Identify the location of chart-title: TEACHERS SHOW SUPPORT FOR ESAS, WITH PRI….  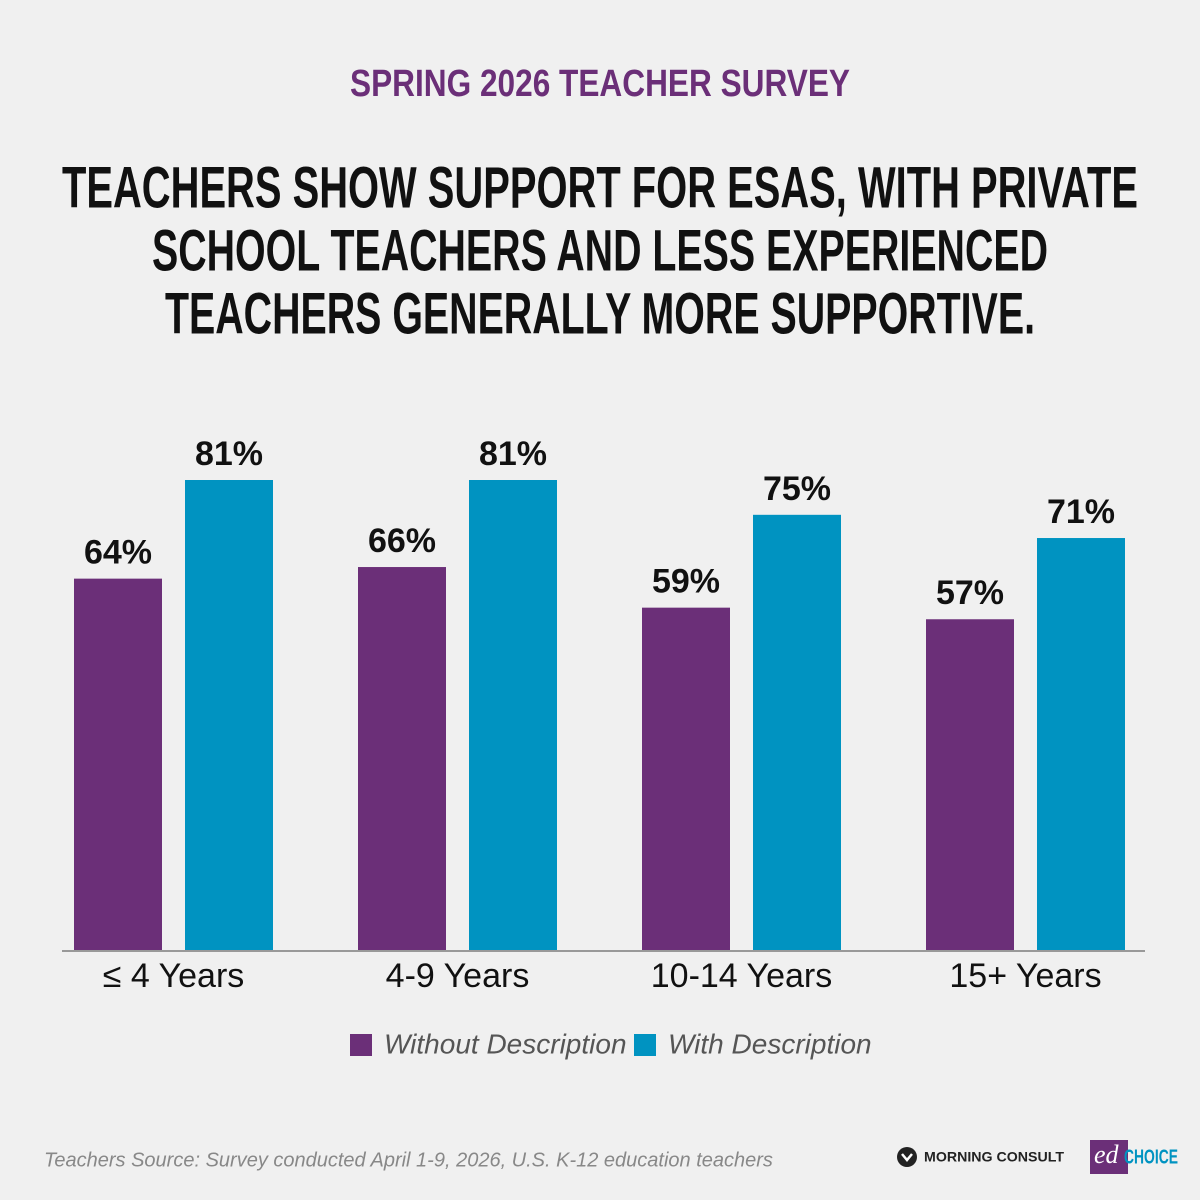
(600, 187).